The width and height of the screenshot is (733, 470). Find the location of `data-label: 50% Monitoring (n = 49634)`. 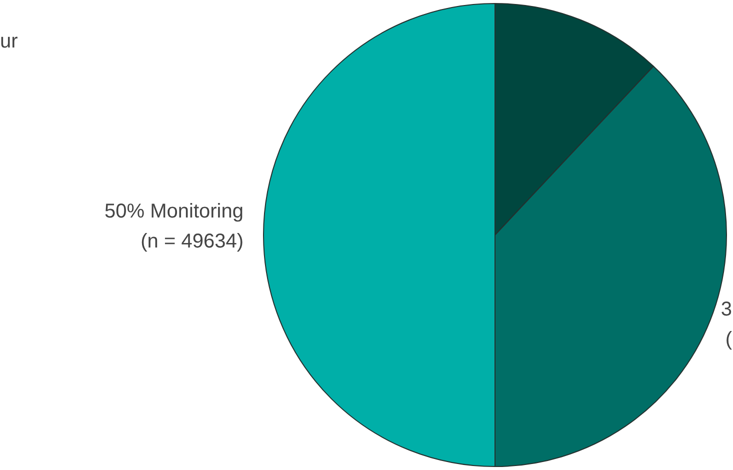

data-label: 50% Monitoring (n = 49634) is located at coordinates (174, 226).